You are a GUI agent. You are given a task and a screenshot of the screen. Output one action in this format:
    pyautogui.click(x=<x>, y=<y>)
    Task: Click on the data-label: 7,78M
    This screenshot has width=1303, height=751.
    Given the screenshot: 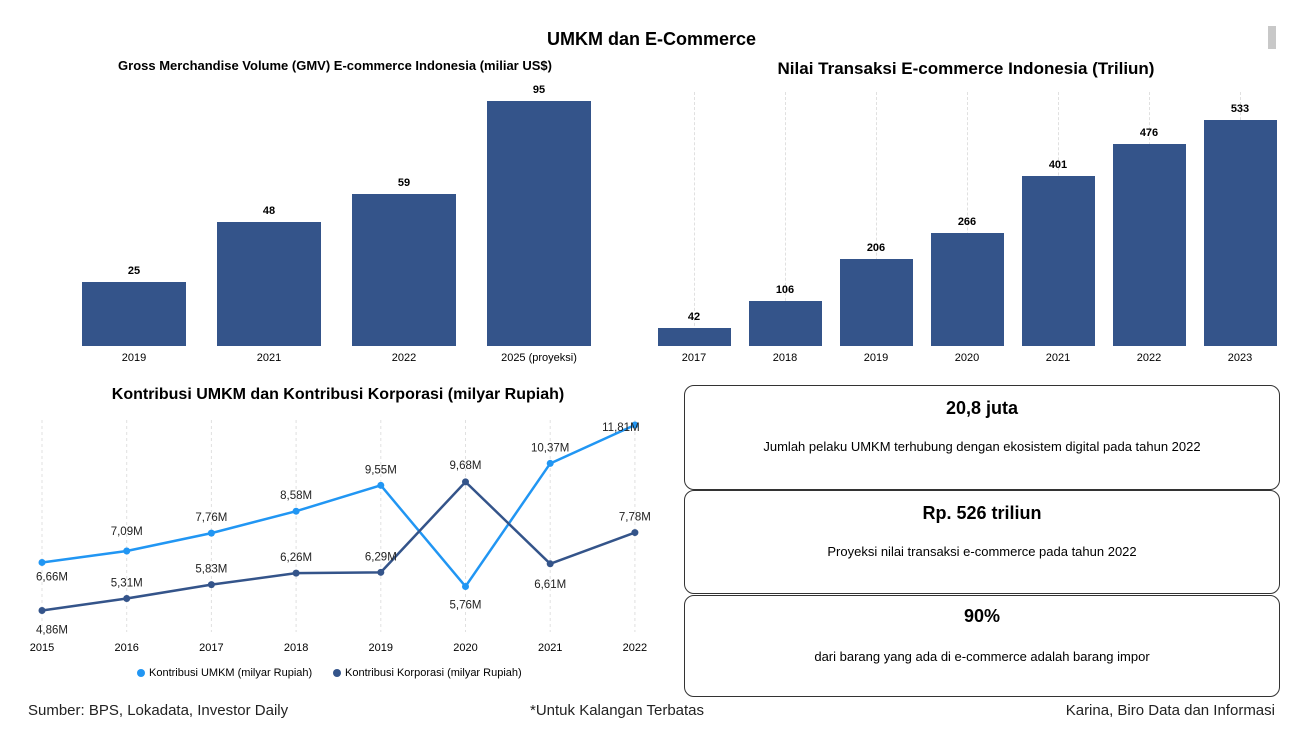 What is the action you would take?
    pyautogui.click(x=635, y=518)
    